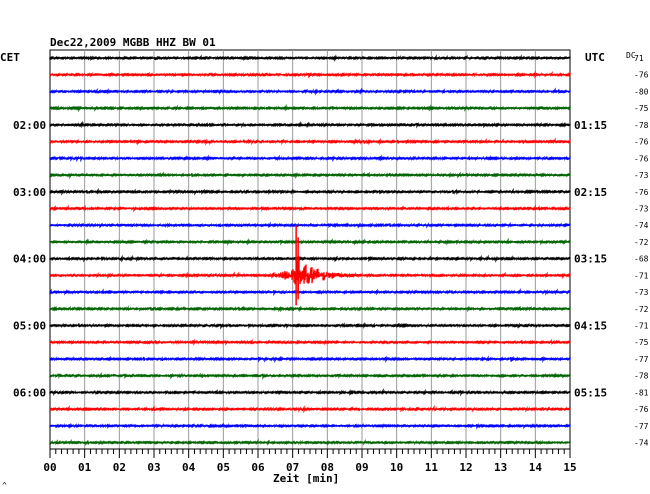  Describe the element at coordinates (49, 467) in the screenshot. I see `x-tick-label: 00` at that location.